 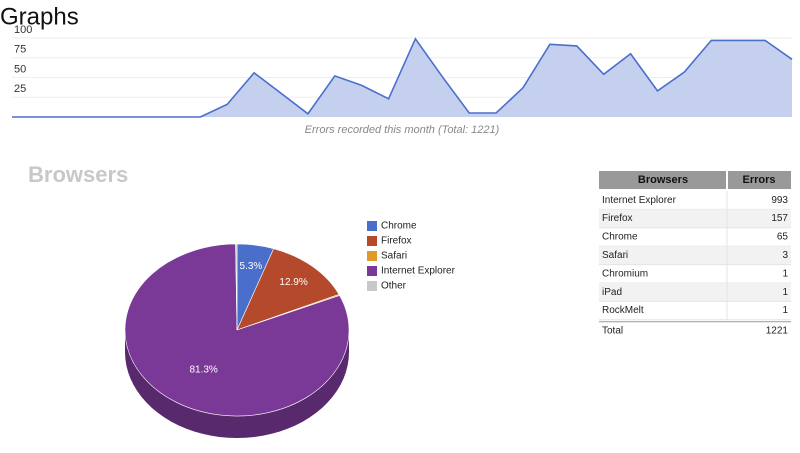 What do you see at coordinates (625, 273) in the screenshot?
I see `table-cell: Chromium` at bounding box center [625, 273].